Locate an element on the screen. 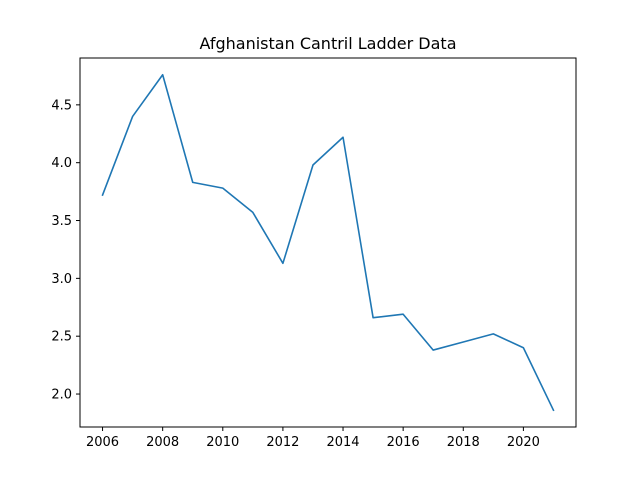 This screenshot has width=640, height=485. chart-title: Afghanistan Cantril Ladder Data is located at coordinates (327, 43).